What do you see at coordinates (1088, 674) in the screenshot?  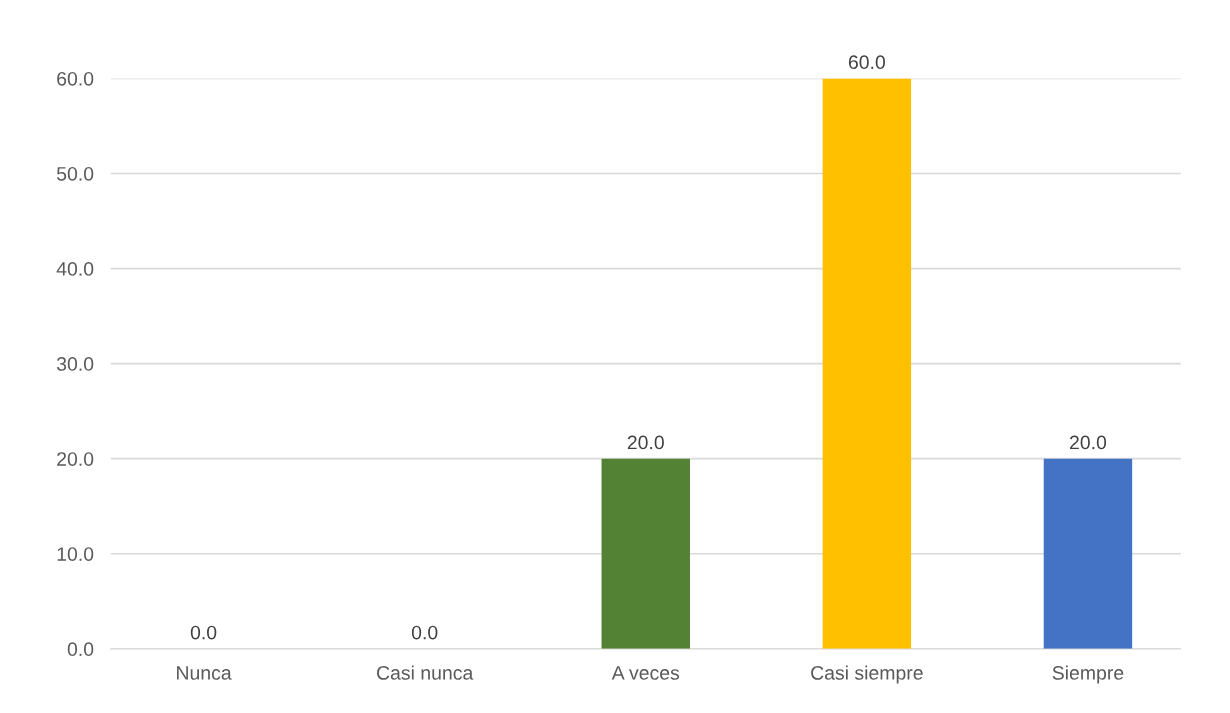 I see `x-tick-label: Siempre` at bounding box center [1088, 674].